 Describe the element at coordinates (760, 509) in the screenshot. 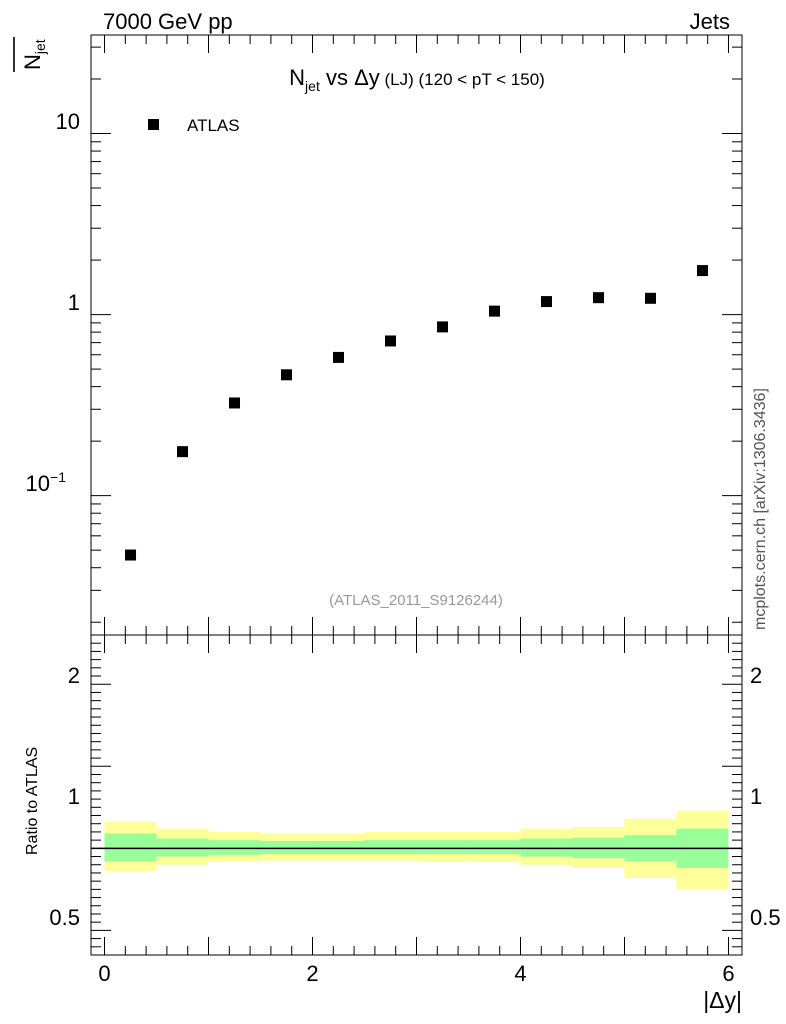

I see `side-label: mcplots.cern.ch [arXiv:1306.3436]` at that location.